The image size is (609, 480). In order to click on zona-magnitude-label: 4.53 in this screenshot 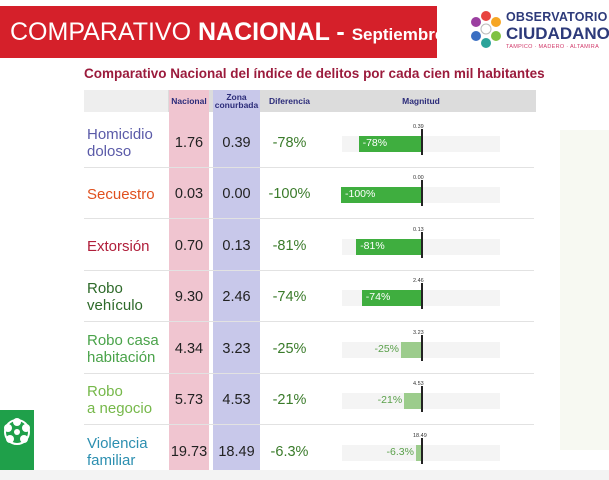, I will do `click(418, 384)`.